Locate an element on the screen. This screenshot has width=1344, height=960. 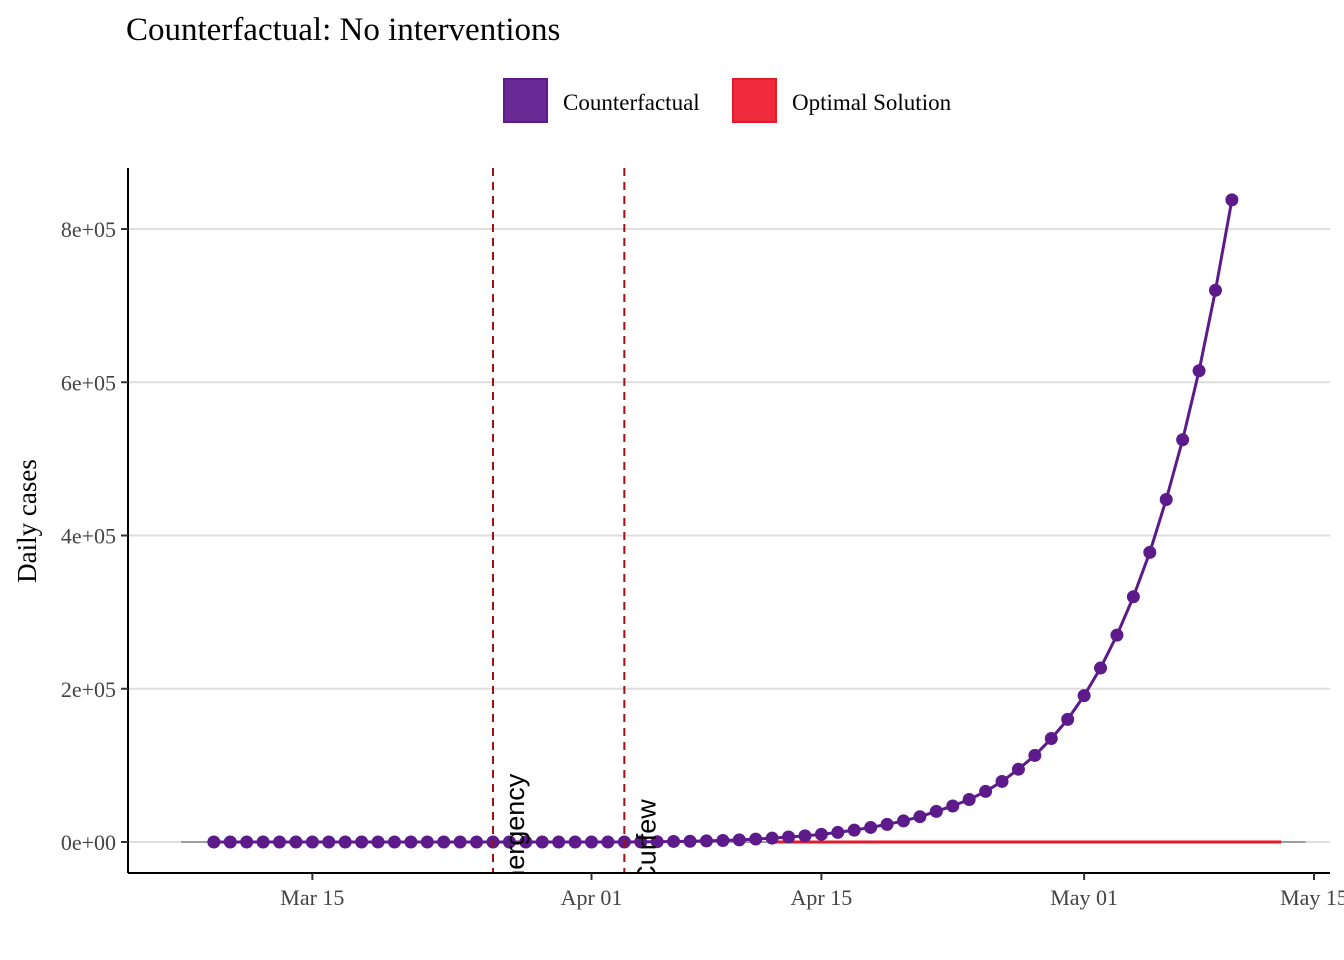
x-tick-label: Apr 15 is located at coordinates (822, 897).